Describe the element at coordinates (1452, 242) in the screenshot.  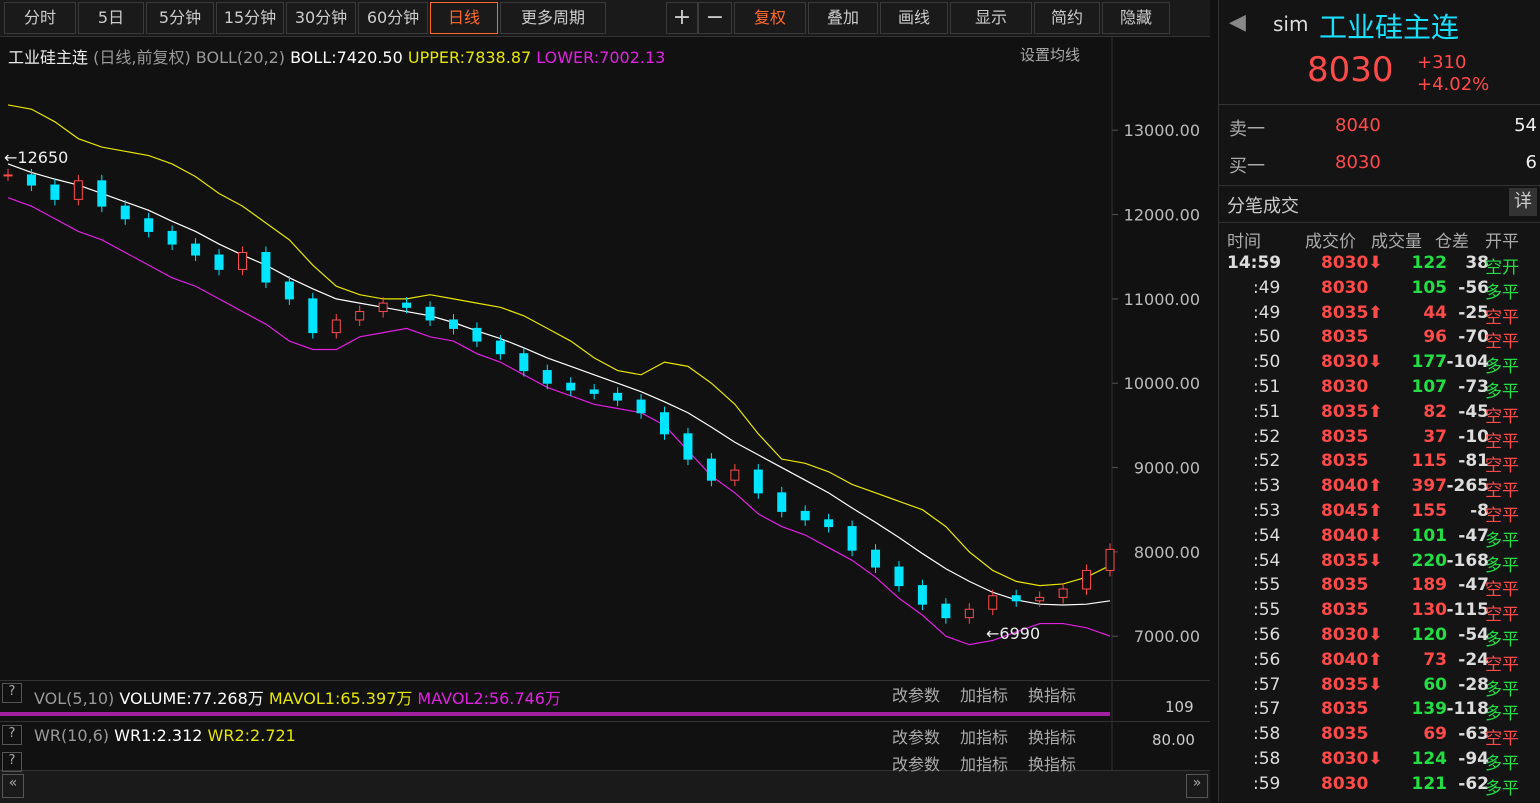
I see `table-header: 仓差` at that location.